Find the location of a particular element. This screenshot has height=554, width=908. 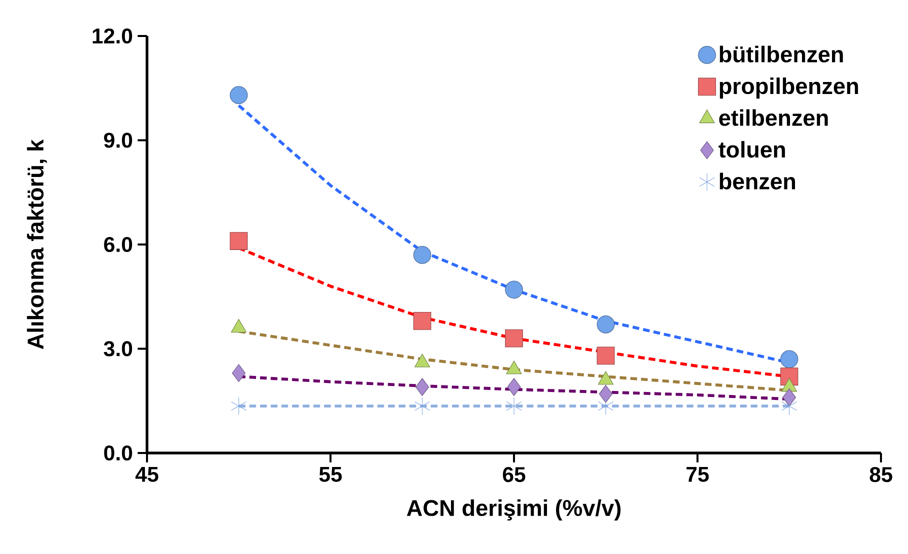

legend-label: etilbenzen is located at coordinates (773, 117).